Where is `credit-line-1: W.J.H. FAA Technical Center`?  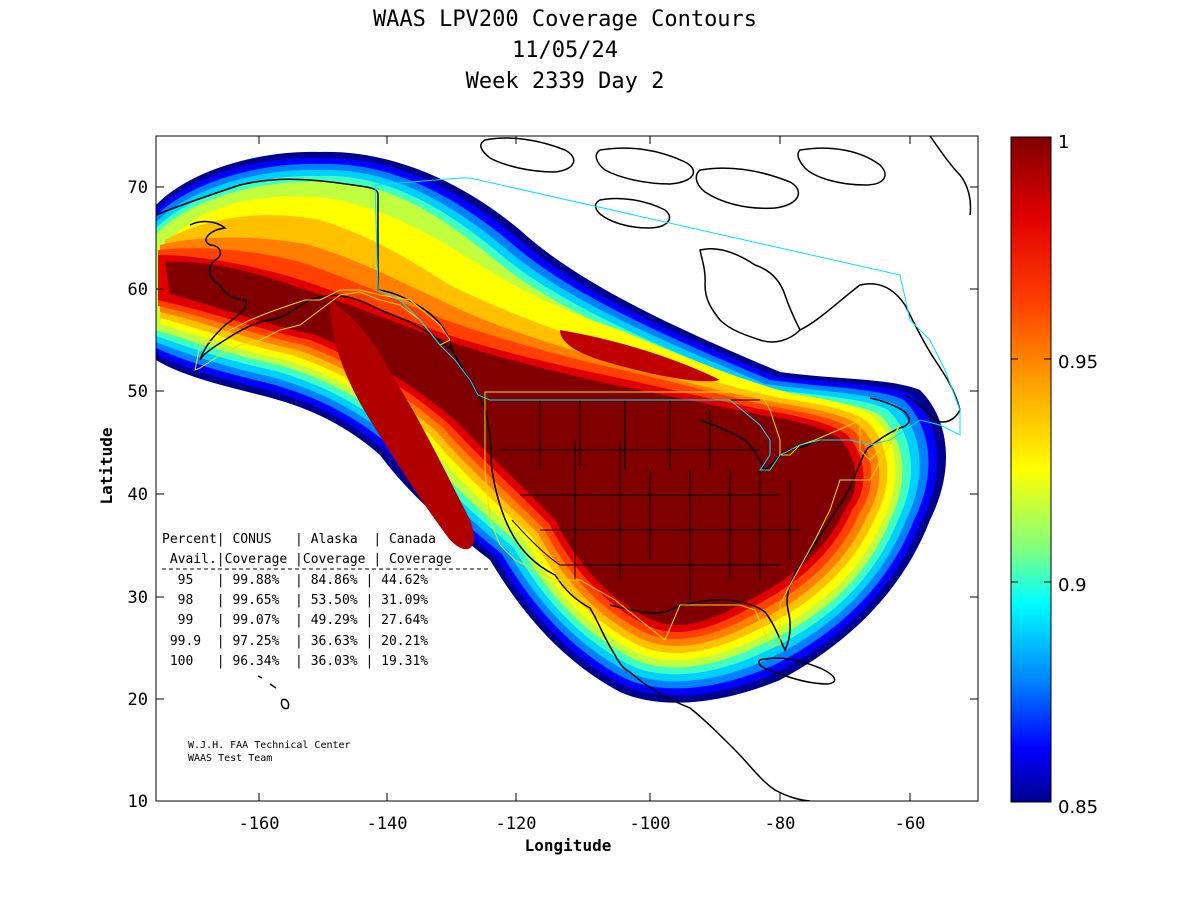
credit-line-1: W.J.H. FAA Technical Center is located at coordinates (269, 745).